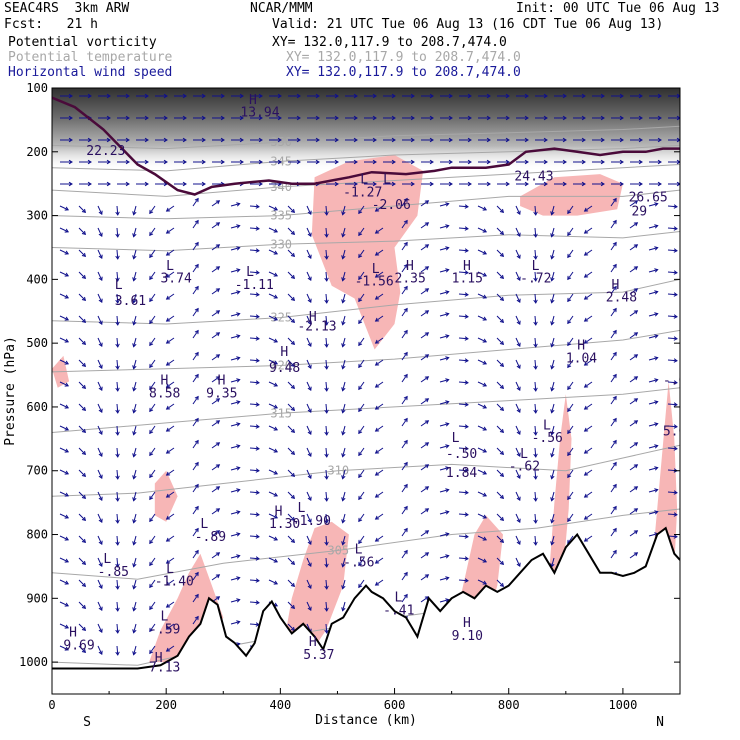 The height and width of the screenshot is (740, 740). Describe the element at coordinates (284, 524) in the screenshot. I see `extrema-label: 1.30` at that location.